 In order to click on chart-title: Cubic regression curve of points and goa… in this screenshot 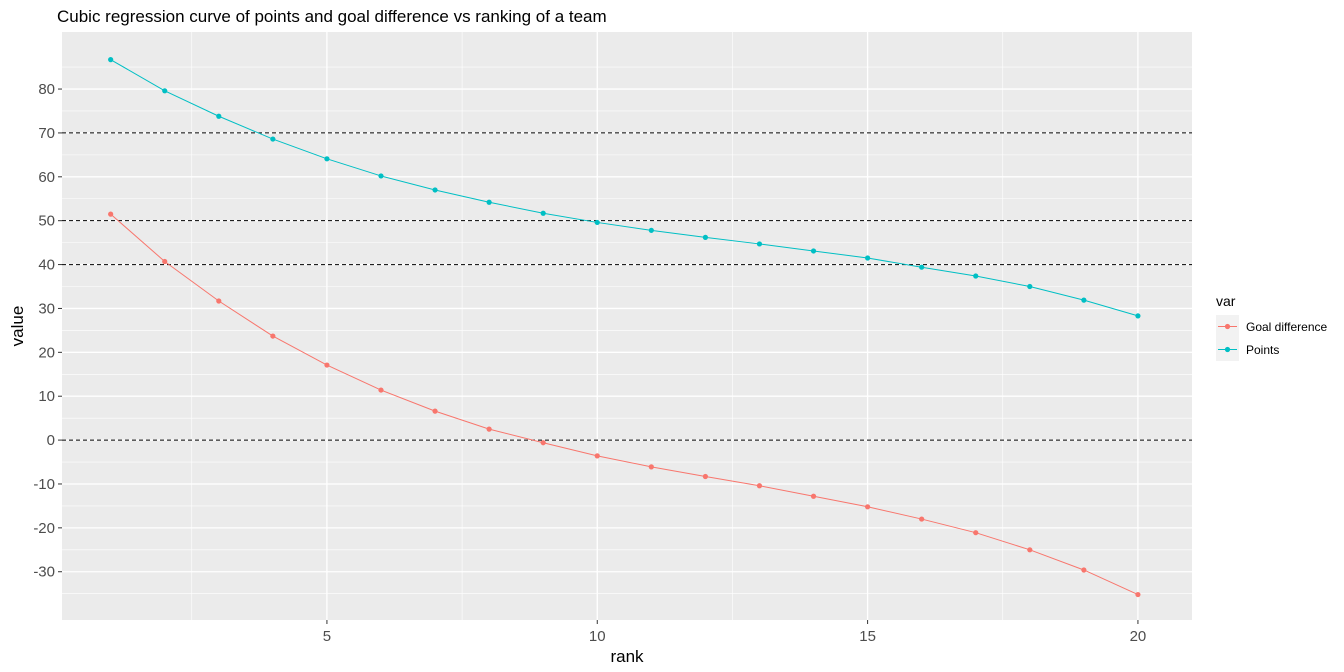, I will do `click(332, 16)`.